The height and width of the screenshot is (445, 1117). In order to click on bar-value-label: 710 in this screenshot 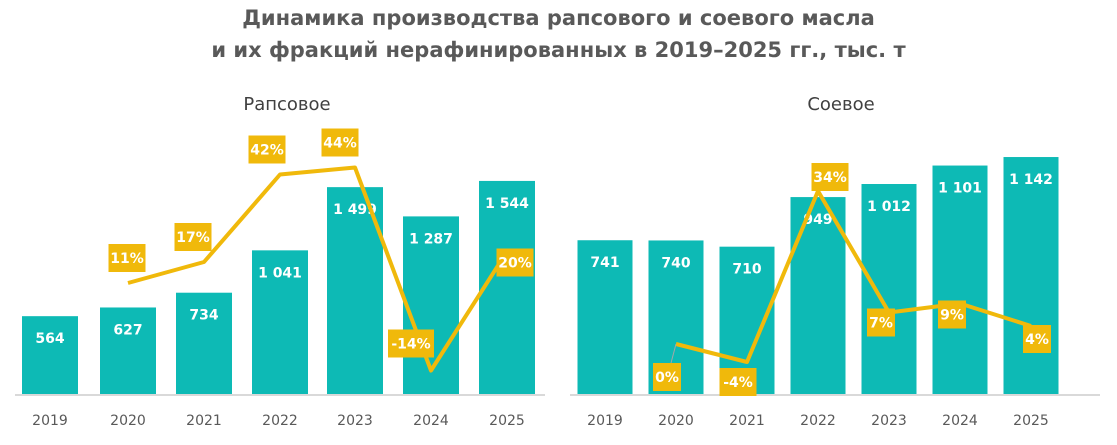, I will do `click(746, 270)`.